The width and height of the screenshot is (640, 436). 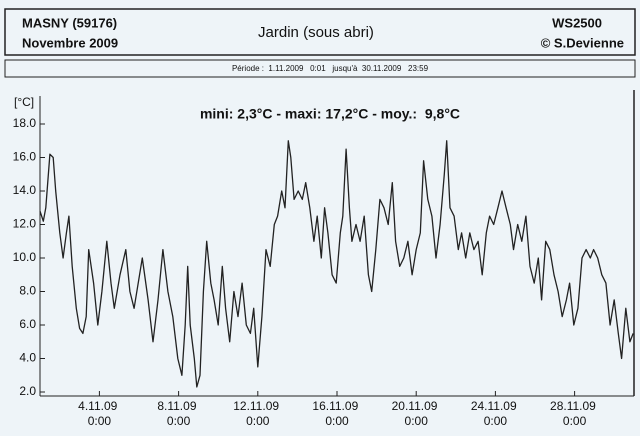 What do you see at coordinates (27, 324) in the screenshot?
I see `y-tick-label: 6.0` at bounding box center [27, 324].